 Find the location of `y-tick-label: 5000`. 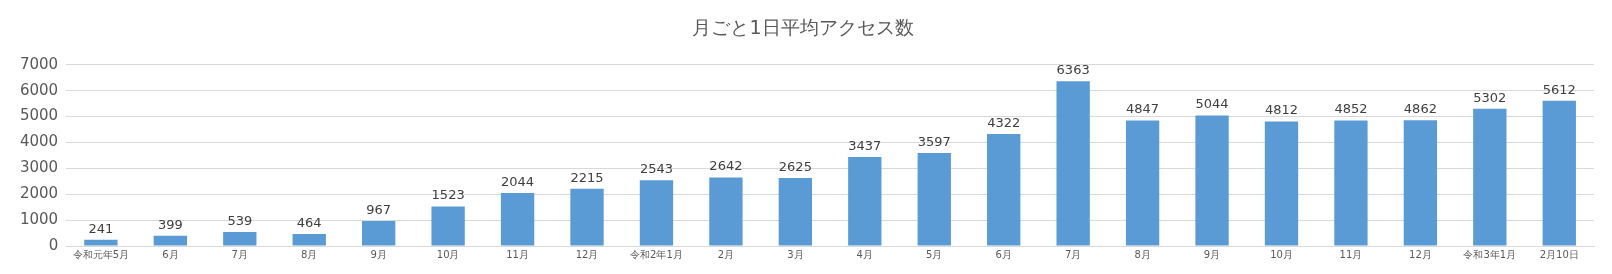

y-tick-label: 5000 is located at coordinates (39, 115).